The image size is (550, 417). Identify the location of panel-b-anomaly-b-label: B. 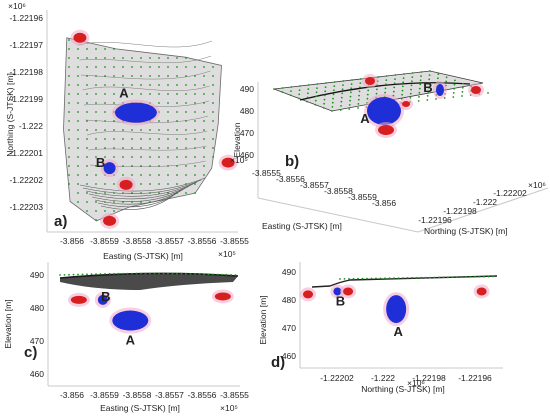
(427, 87).